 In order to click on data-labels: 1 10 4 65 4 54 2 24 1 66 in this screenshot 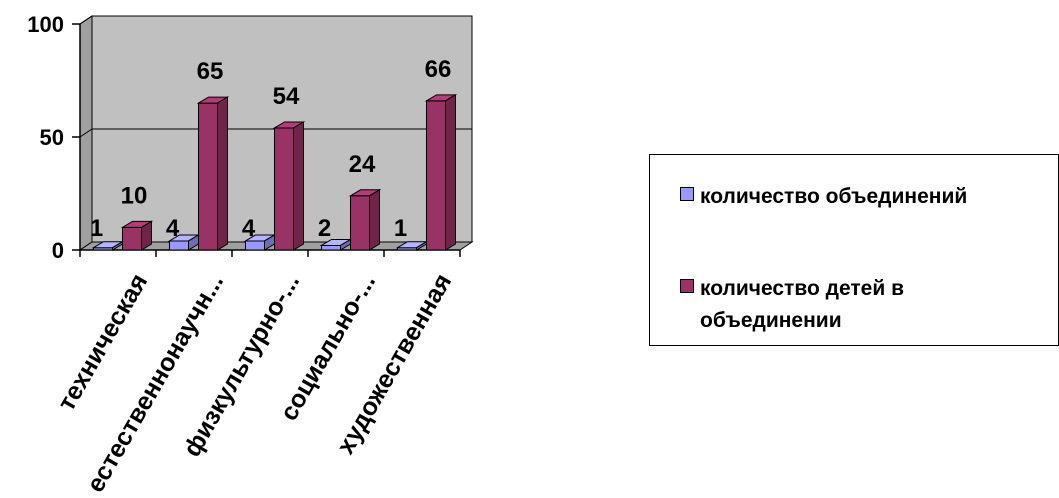, I will do `click(271, 149)`.